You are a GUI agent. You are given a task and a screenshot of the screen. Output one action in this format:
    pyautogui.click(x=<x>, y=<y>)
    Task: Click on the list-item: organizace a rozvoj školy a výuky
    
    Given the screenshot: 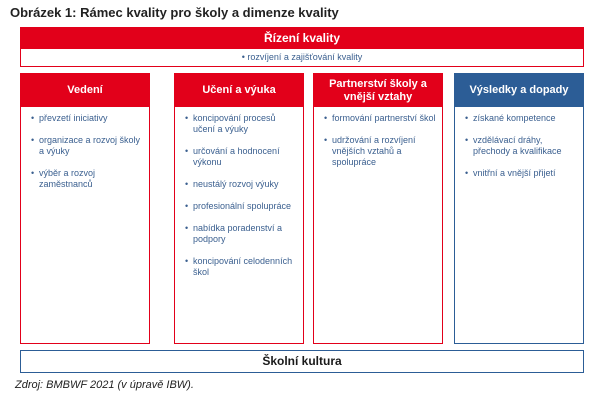 What is the action you would take?
    pyautogui.click(x=87, y=146)
    